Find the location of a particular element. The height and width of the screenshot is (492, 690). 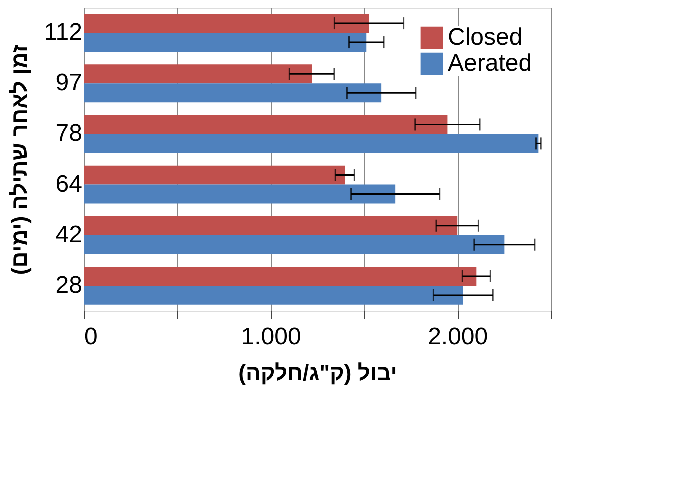

x-tick-label: 0 is located at coordinates (91, 337).